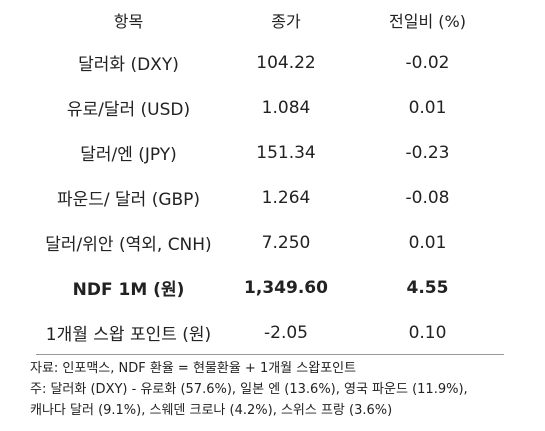  What do you see at coordinates (427, 197) in the screenshot?
I see `change-cell: -0.08` at bounding box center [427, 197].